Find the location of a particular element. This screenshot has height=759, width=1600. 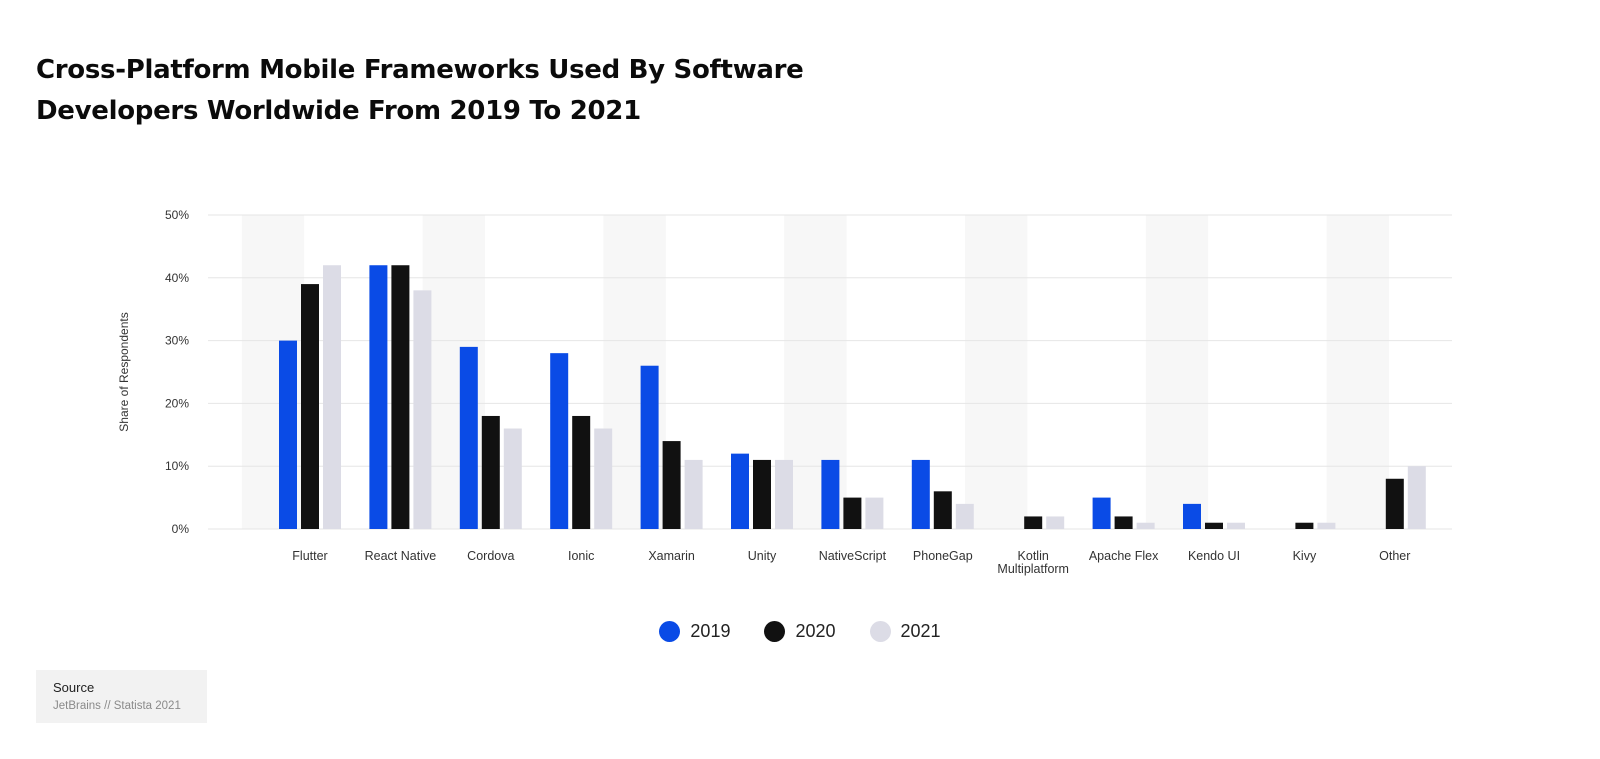

y-tick-label: 0% is located at coordinates (181, 529).